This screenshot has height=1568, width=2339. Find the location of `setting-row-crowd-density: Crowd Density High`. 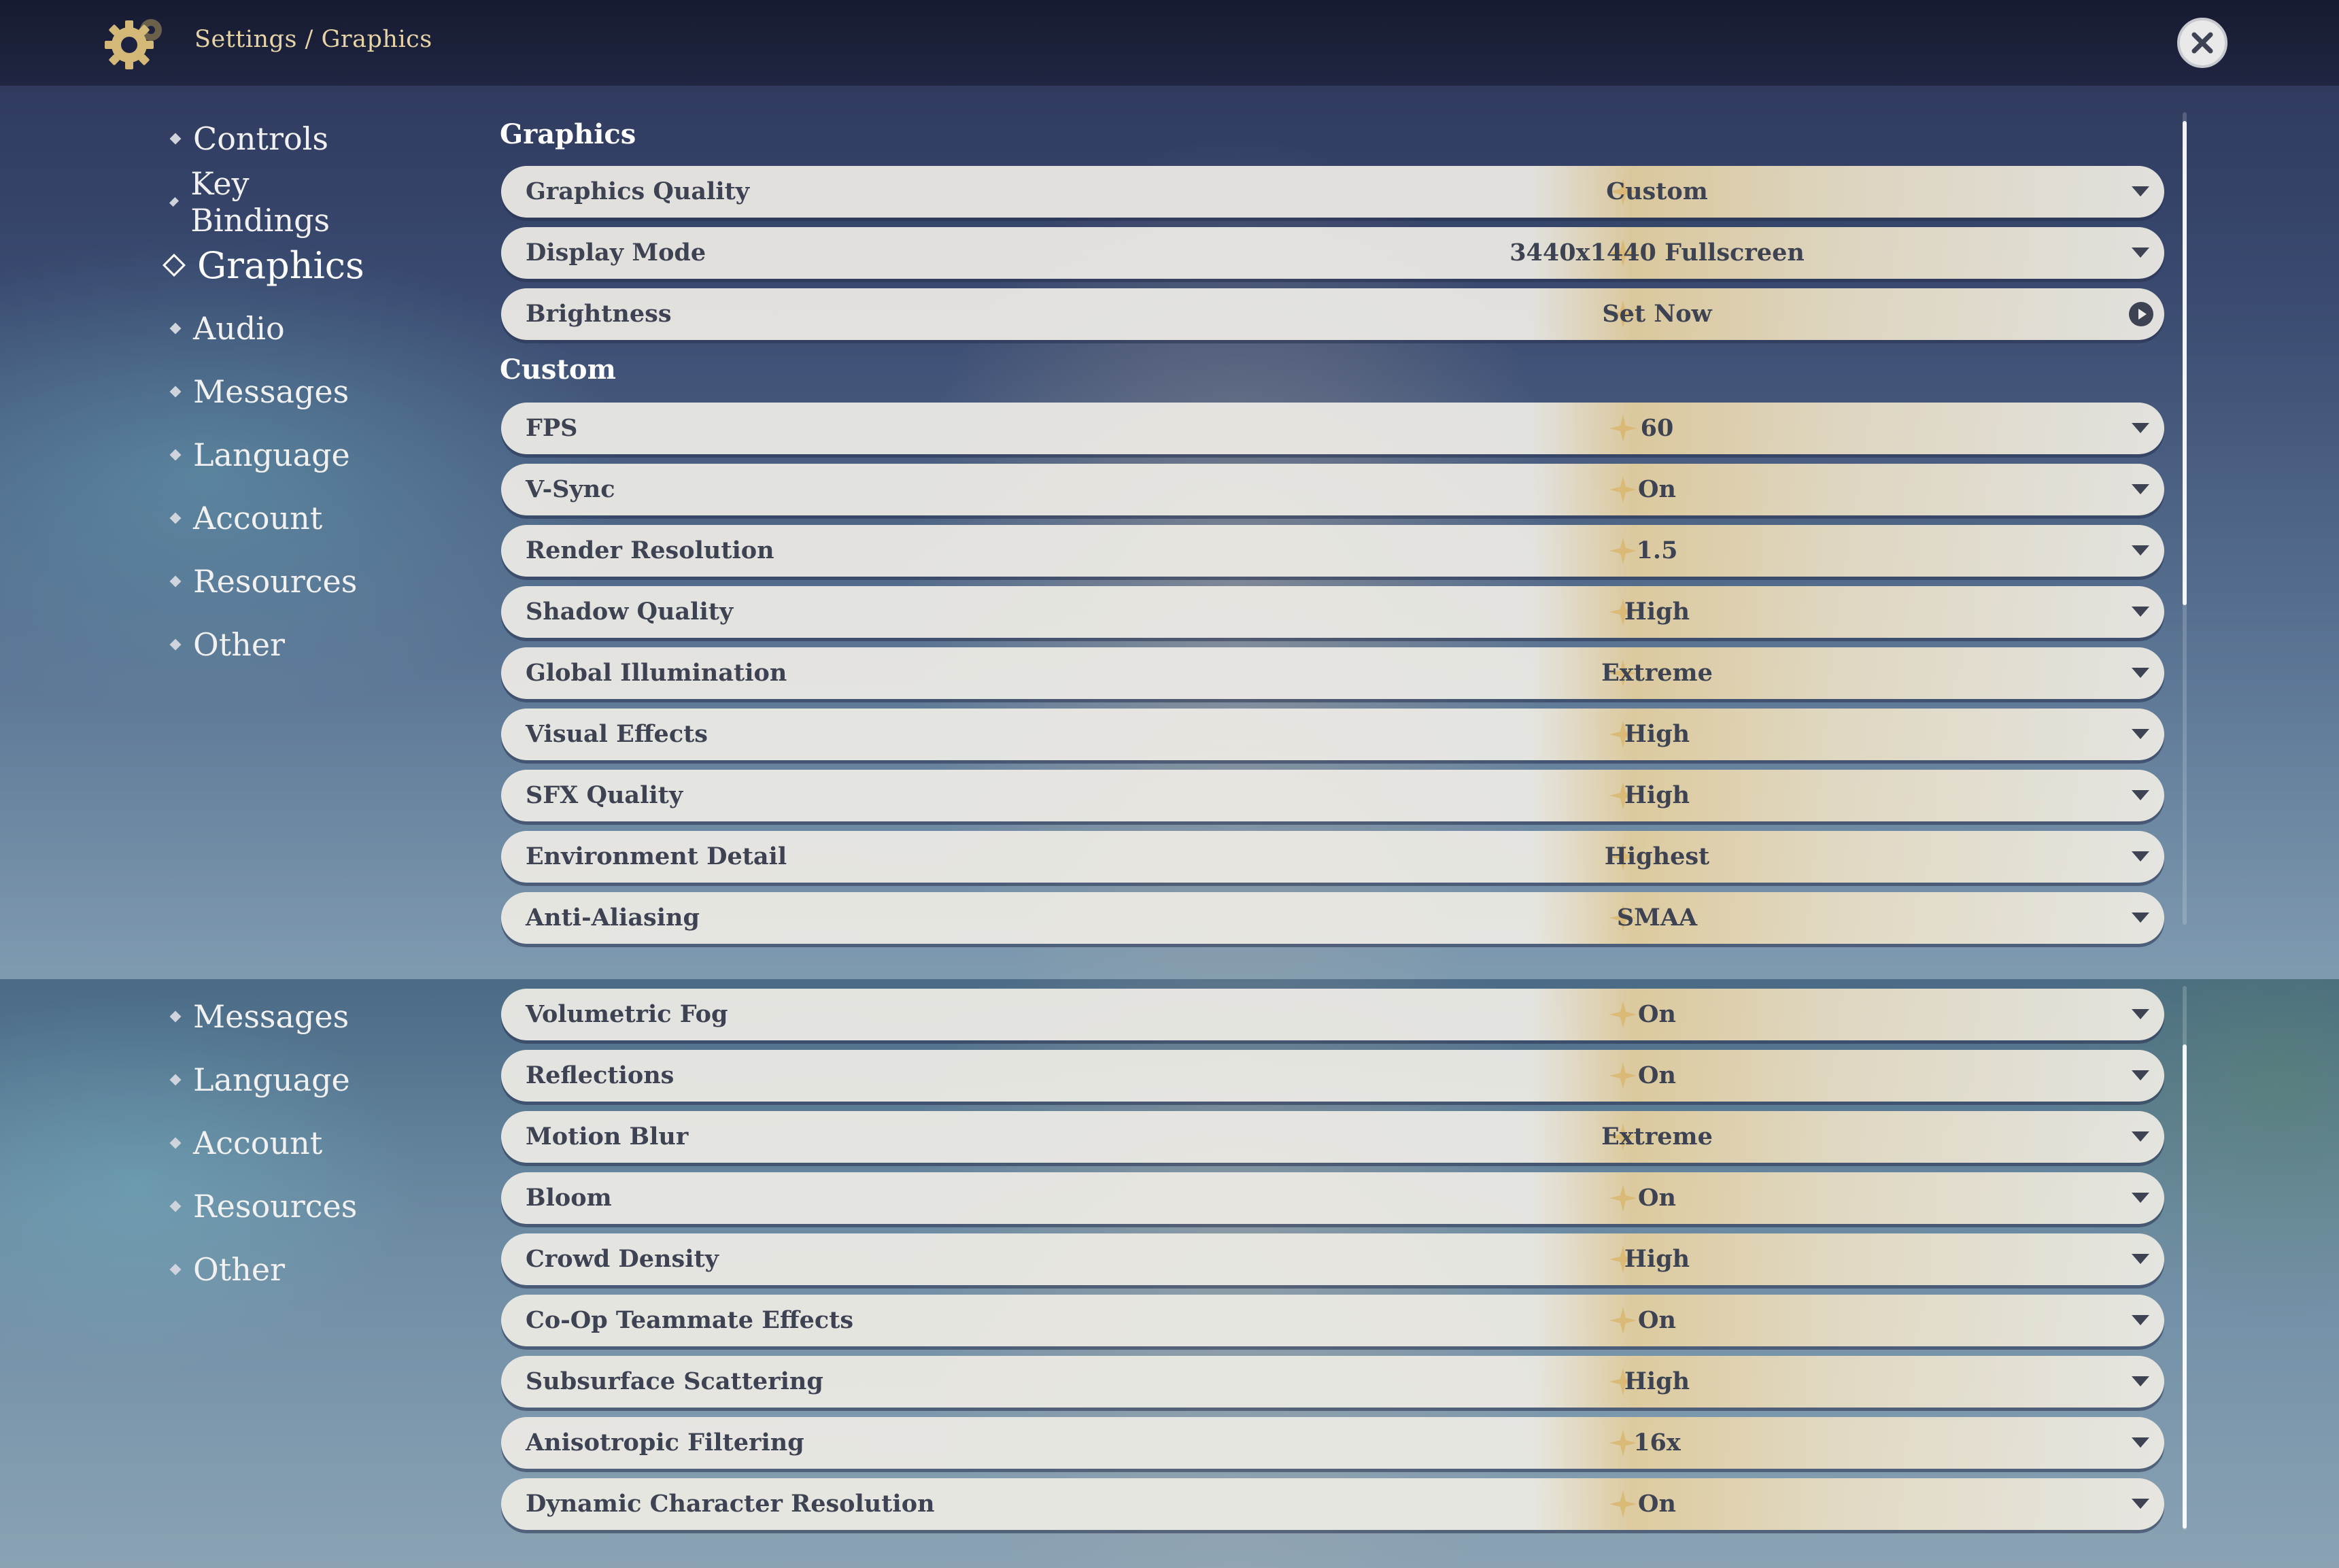

setting-row-crowd-density: Crowd Density High is located at coordinates (1332, 1259).